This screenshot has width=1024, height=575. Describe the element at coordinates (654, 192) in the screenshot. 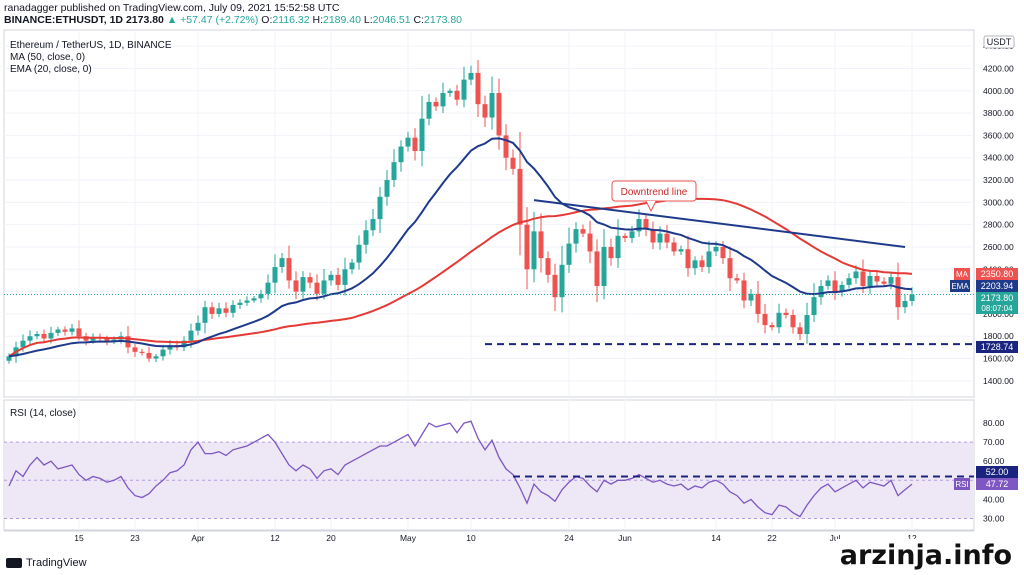

I see `downtrend-label: Downtrend line` at that location.